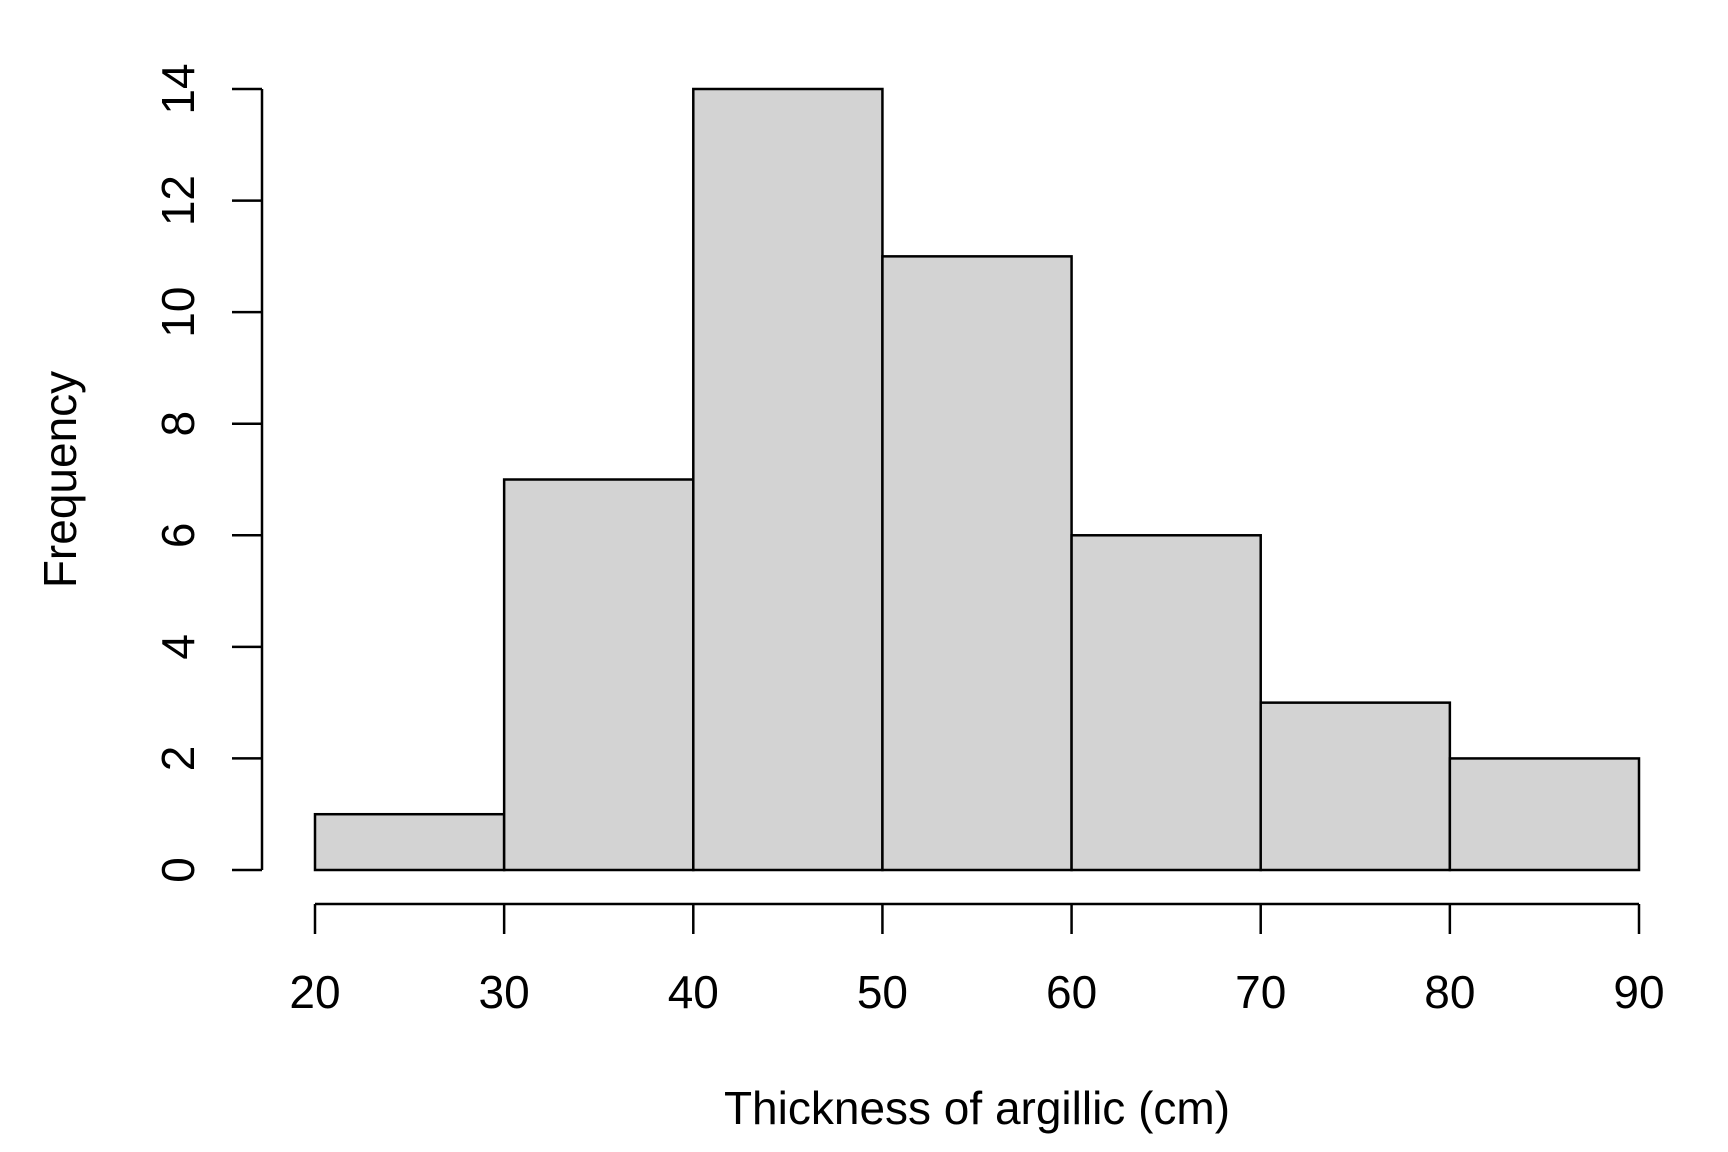 The image size is (1728, 1152). What do you see at coordinates (1638, 992) in the screenshot?
I see `x-tick-label-90: 90` at bounding box center [1638, 992].